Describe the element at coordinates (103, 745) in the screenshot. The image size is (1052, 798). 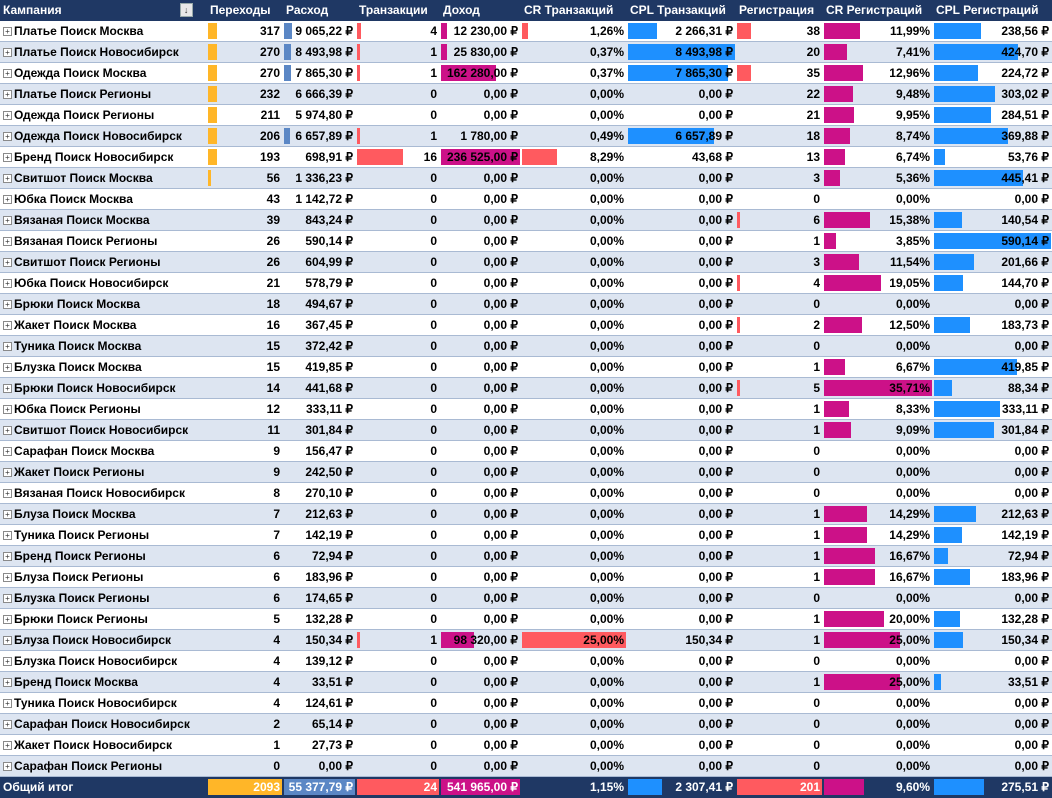
I see `campaign-cell: +Жакет Поиск Новосибирск` at that location.